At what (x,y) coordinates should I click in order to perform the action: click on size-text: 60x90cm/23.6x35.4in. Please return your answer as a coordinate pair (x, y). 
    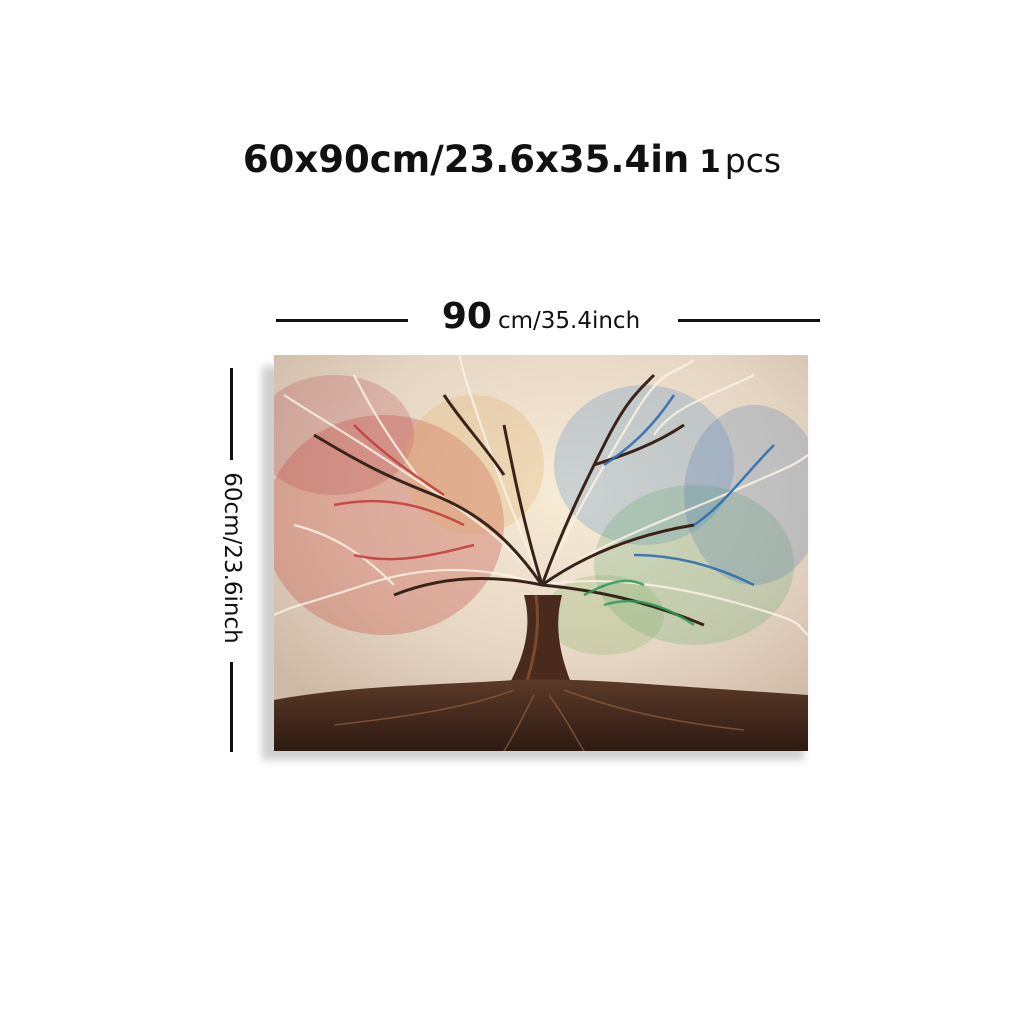
    Looking at the image, I should click on (466, 159).